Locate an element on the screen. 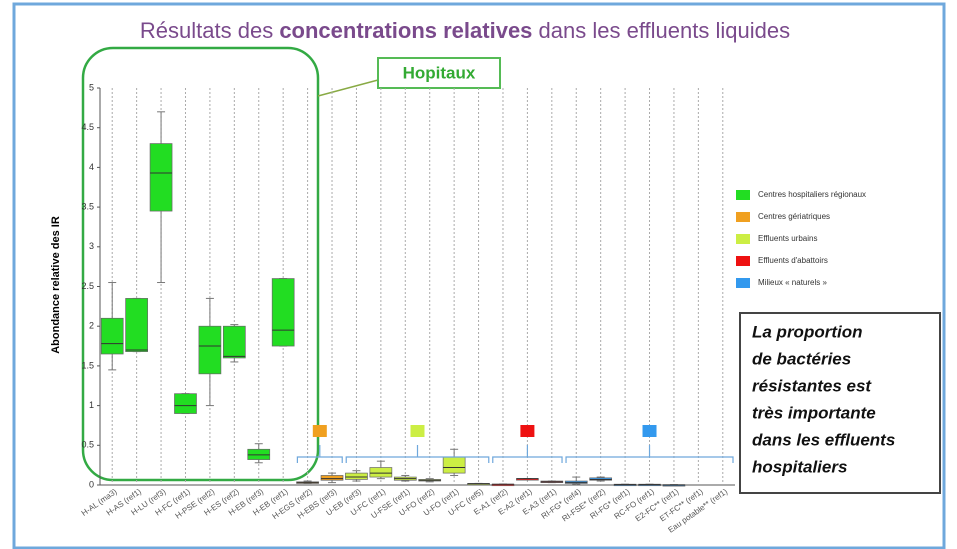 The image size is (957, 549). y-tick-label: 1.5 is located at coordinates (87, 365).